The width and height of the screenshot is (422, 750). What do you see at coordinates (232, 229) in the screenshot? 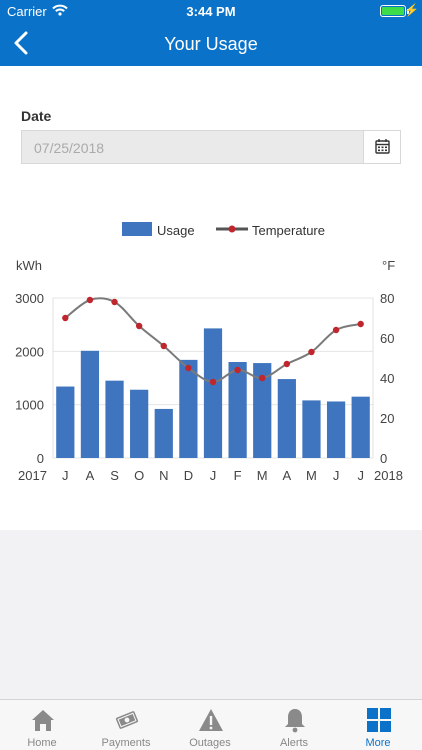
I see `temperature-legend-swatch` at bounding box center [232, 229].